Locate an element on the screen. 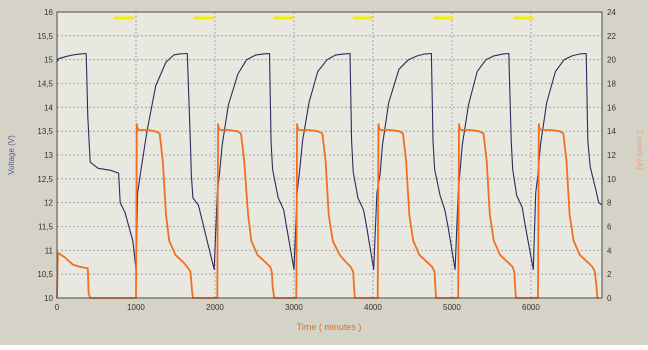  y2-tick-label: 16 is located at coordinates (611, 107).